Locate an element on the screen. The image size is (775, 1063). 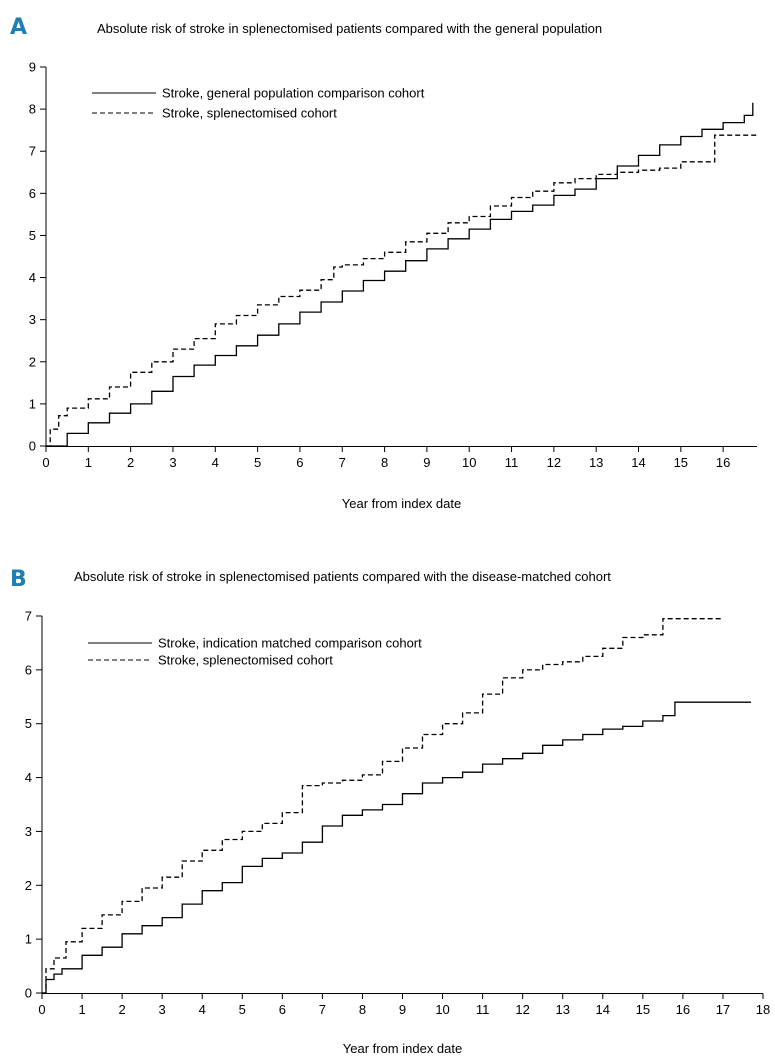
y-tick-label: 9 is located at coordinates (32, 67).